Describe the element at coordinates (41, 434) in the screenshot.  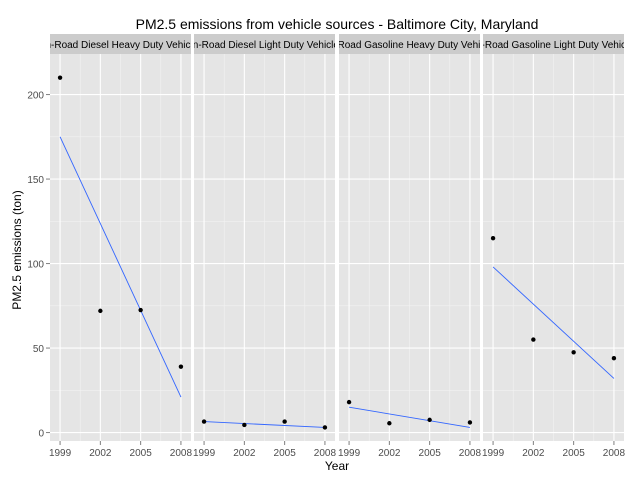
I see `y-tick-label: 0` at that location.